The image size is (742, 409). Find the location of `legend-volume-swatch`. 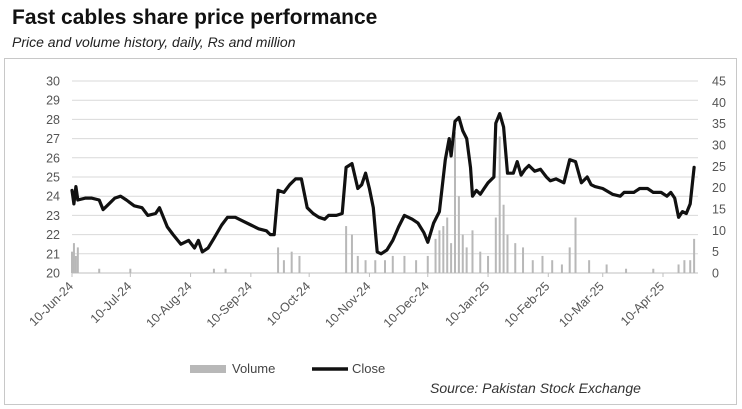

legend-volume-swatch is located at coordinates (208, 369).